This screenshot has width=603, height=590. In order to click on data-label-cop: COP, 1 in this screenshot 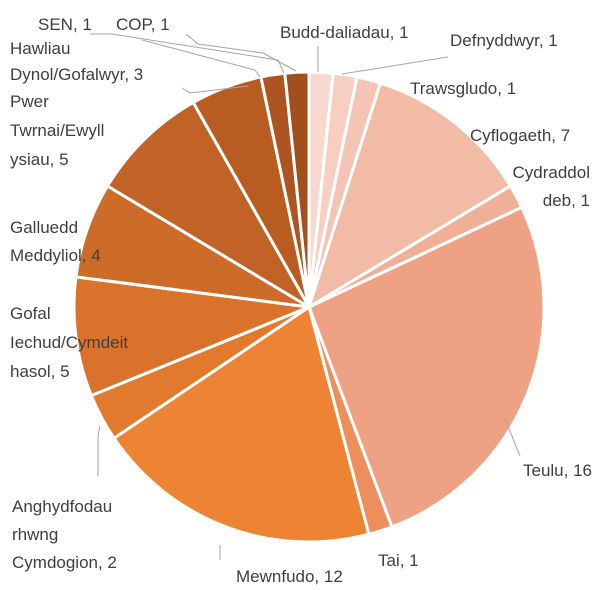, I will do `click(143, 24)`.